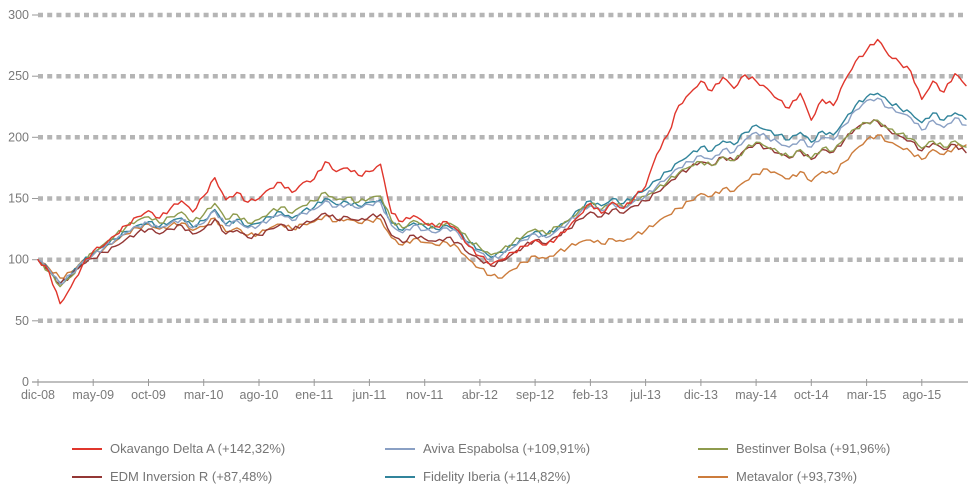 This screenshot has width=972, height=487. I want to click on x-axis-label: jul-13, so click(645, 395).